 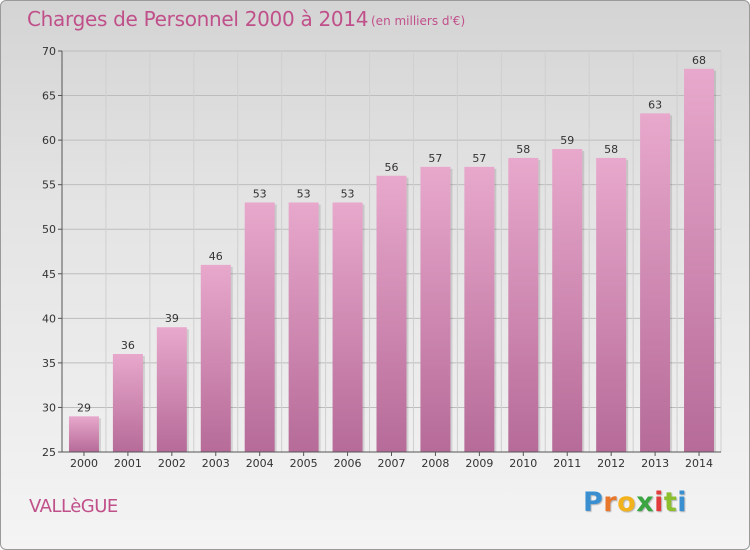 What do you see at coordinates (645, 502) in the screenshot?
I see `logo-letter: x` at bounding box center [645, 502].